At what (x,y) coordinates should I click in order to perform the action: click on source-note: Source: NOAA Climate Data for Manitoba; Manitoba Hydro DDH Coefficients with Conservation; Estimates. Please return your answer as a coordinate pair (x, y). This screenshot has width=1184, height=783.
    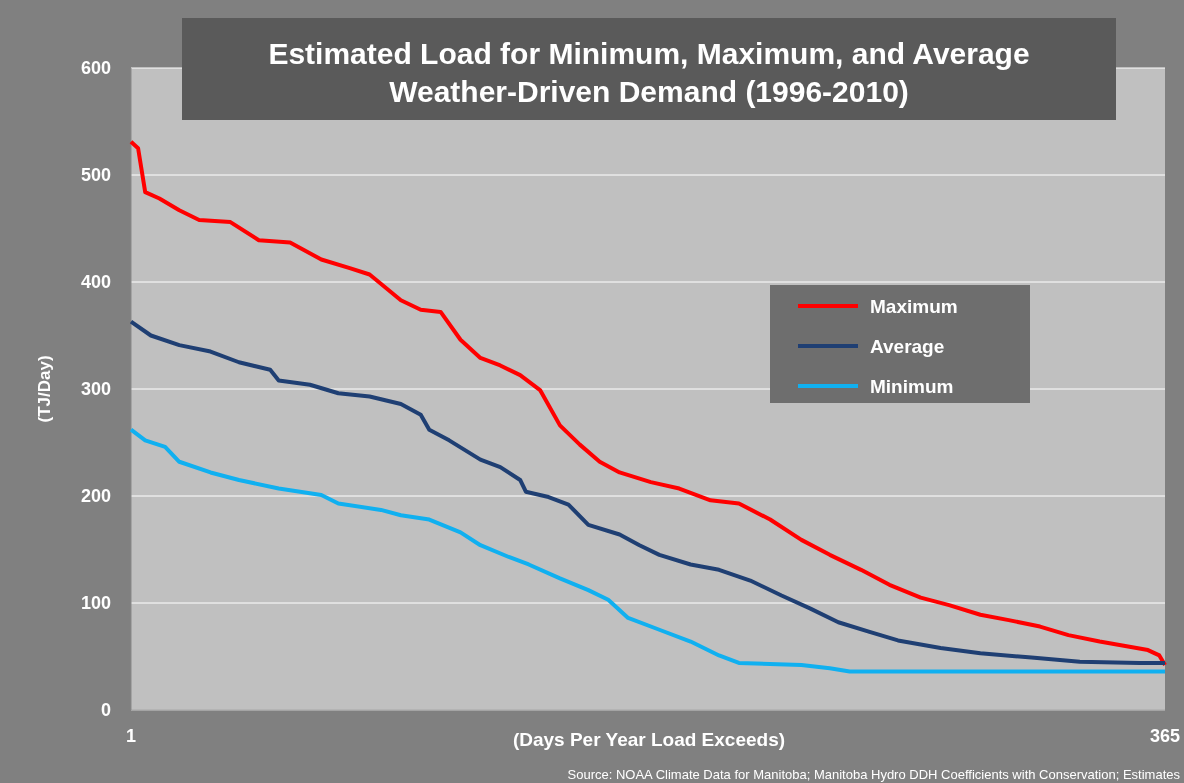
    Looking at the image, I should click on (874, 774).